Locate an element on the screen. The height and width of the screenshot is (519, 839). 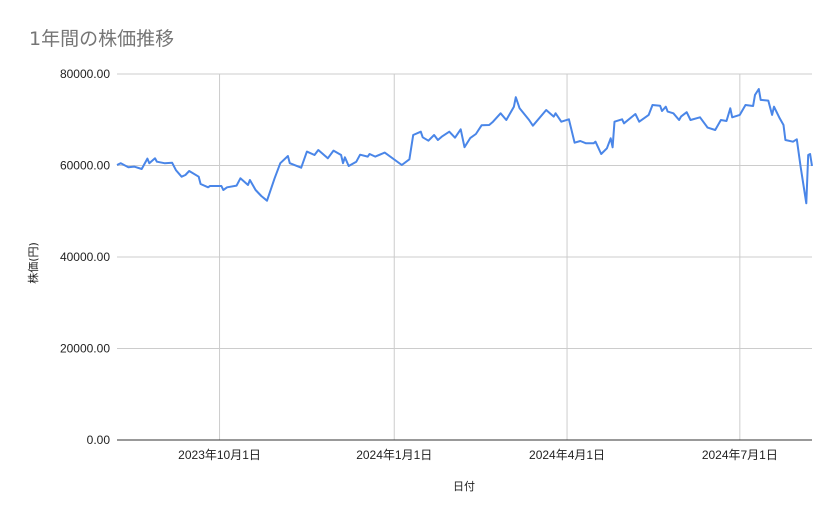
y-tick-label: 40000.00 is located at coordinates (85, 257).